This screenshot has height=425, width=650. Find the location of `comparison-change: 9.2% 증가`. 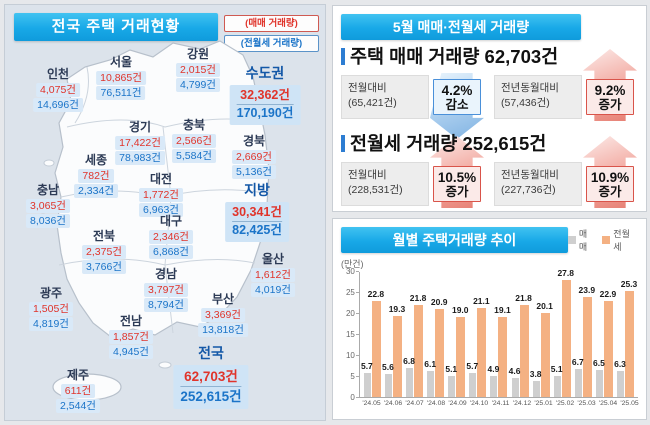

comparison-change: 9.2% 증가 is located at coordinates (610, 85).